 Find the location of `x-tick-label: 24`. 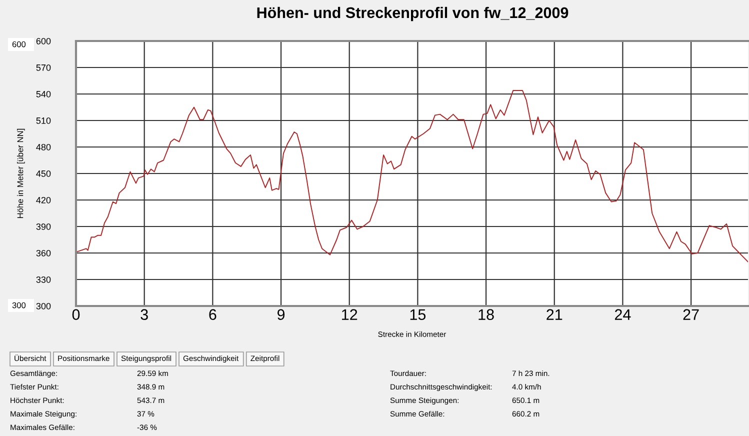

x-tick-label: 24 is located at coordinates (622, 314).